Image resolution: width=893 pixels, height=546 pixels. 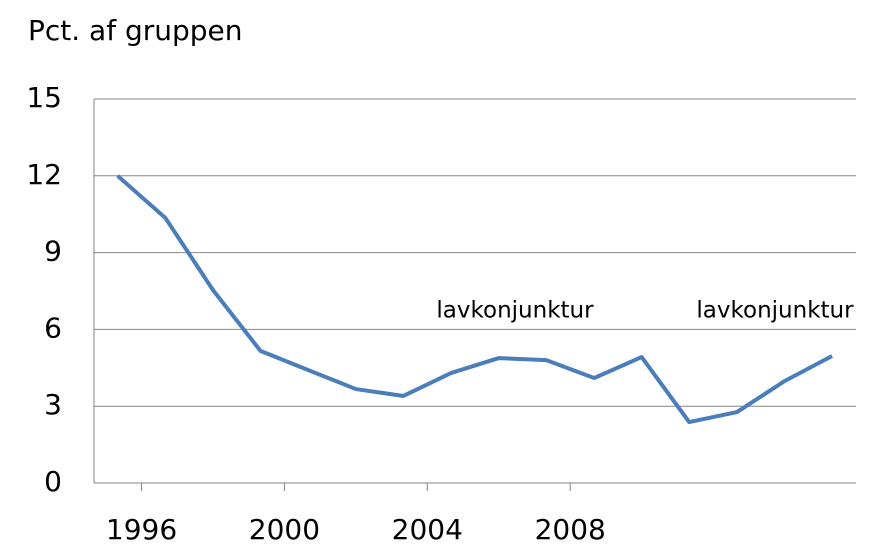 I want to click on x-tick-label: 2000, so click(x=284, y=529).